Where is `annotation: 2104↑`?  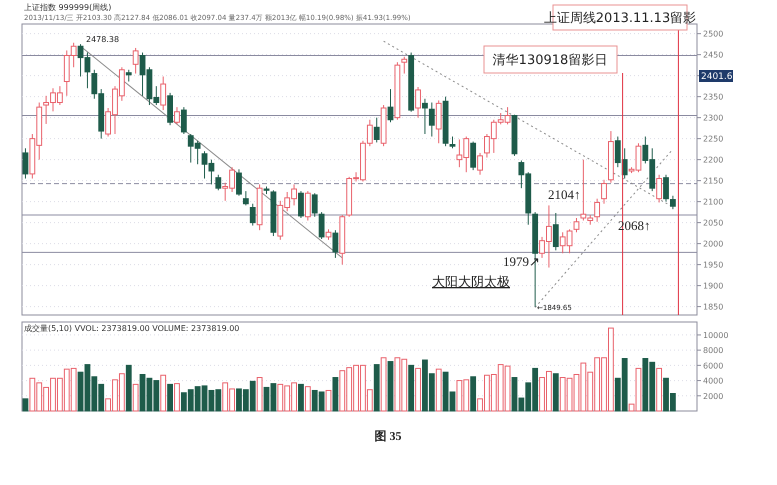 annotation: 2104↑ is located at coordinates (564, 194).